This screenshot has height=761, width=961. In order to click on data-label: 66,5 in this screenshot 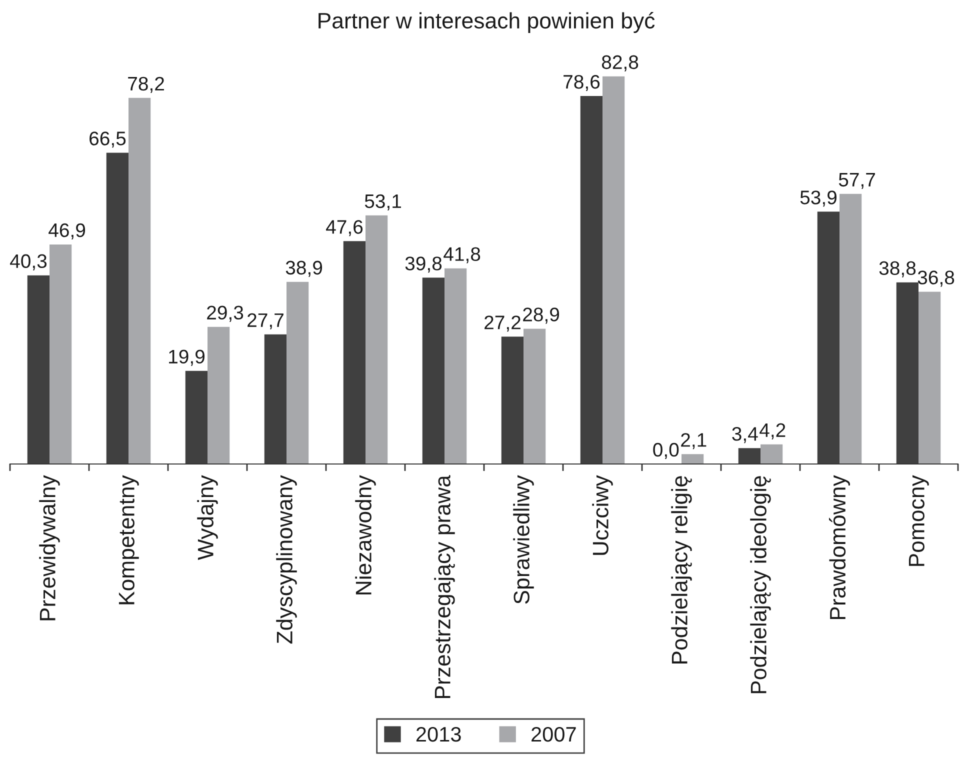, I will do `click(108, 140)`.